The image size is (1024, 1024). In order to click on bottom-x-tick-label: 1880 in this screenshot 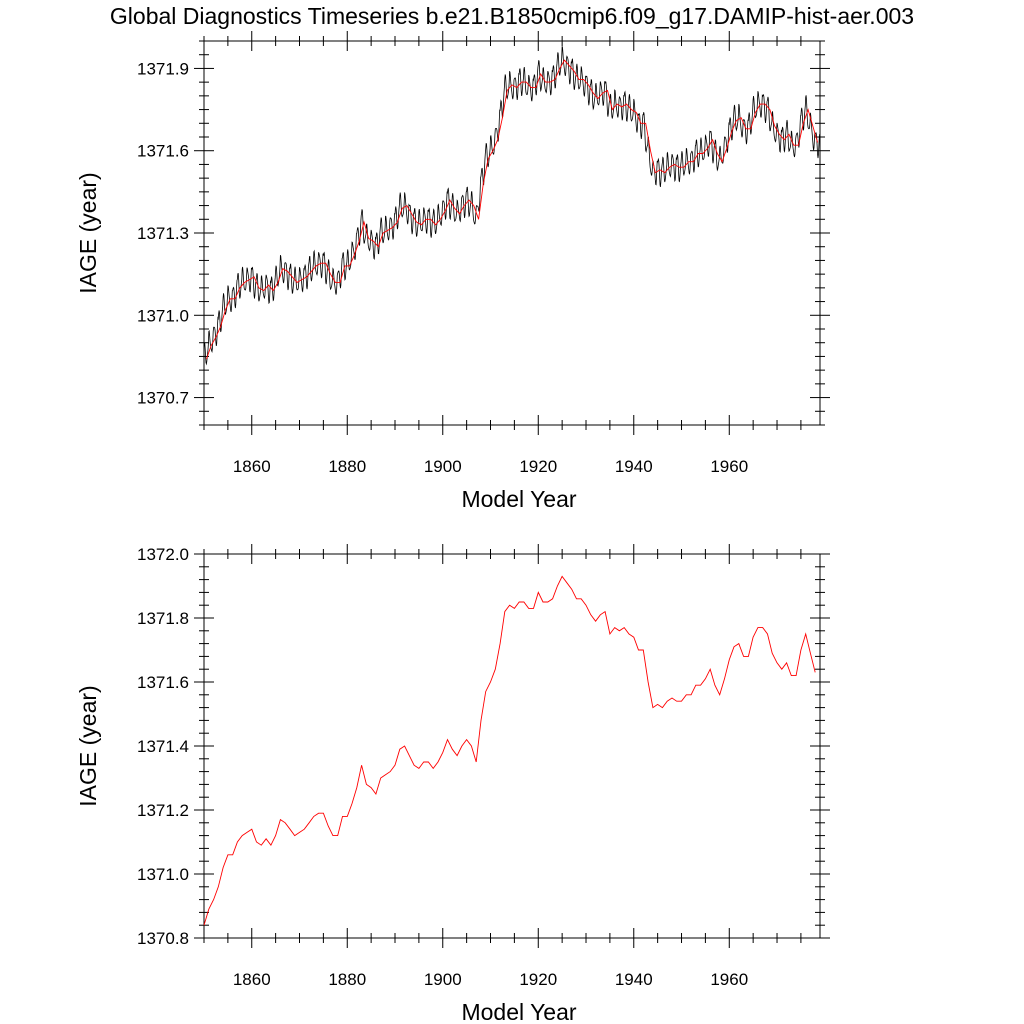, I will do `click(347, 979)`.